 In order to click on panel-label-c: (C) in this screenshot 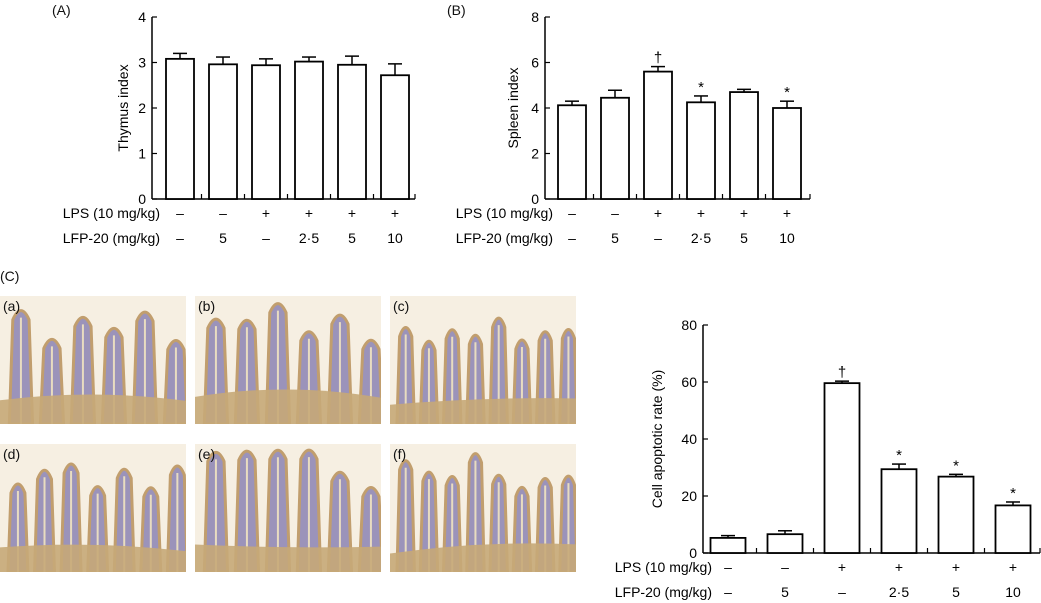, I will do `click(10, 276)`.